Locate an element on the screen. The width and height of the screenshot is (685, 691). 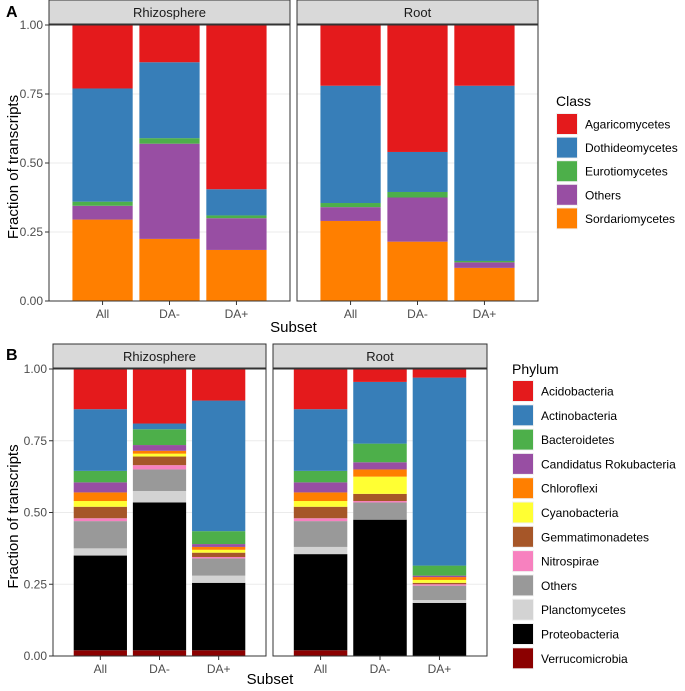
legend-label: Agaricomycetes is located at coordinates (627, 125).